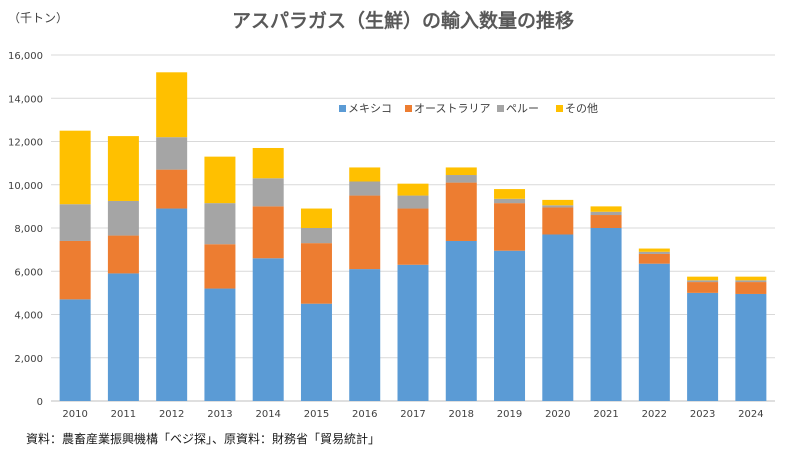  Describe the element at coordinates (557, 414) in the screenshot. I see `x-tick-label: 2020` at that location.